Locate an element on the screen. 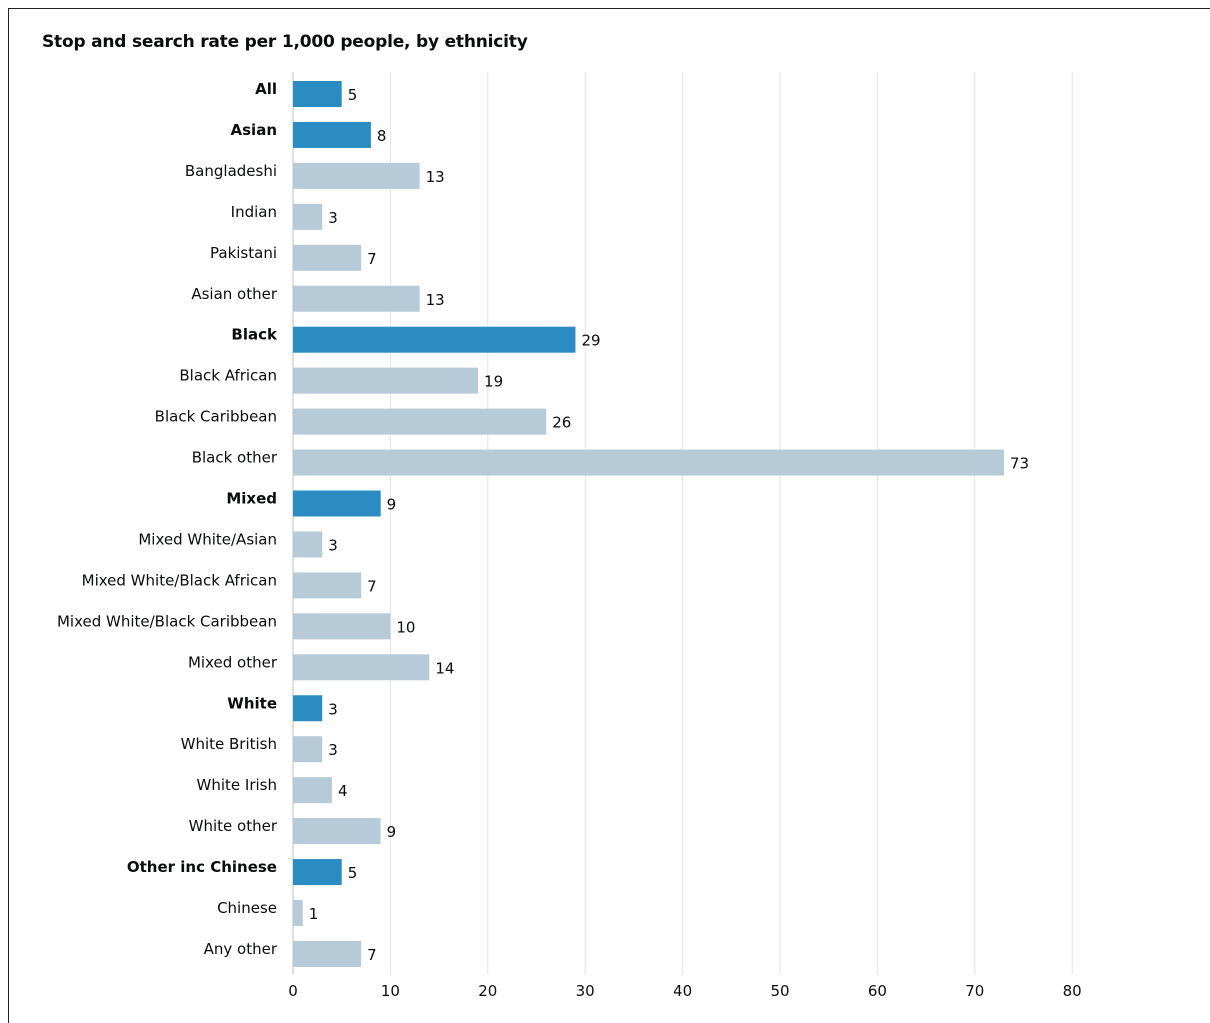 The image size is (1210, 1023). category-label: Black Caribbean is located at coordinates (216, 417).